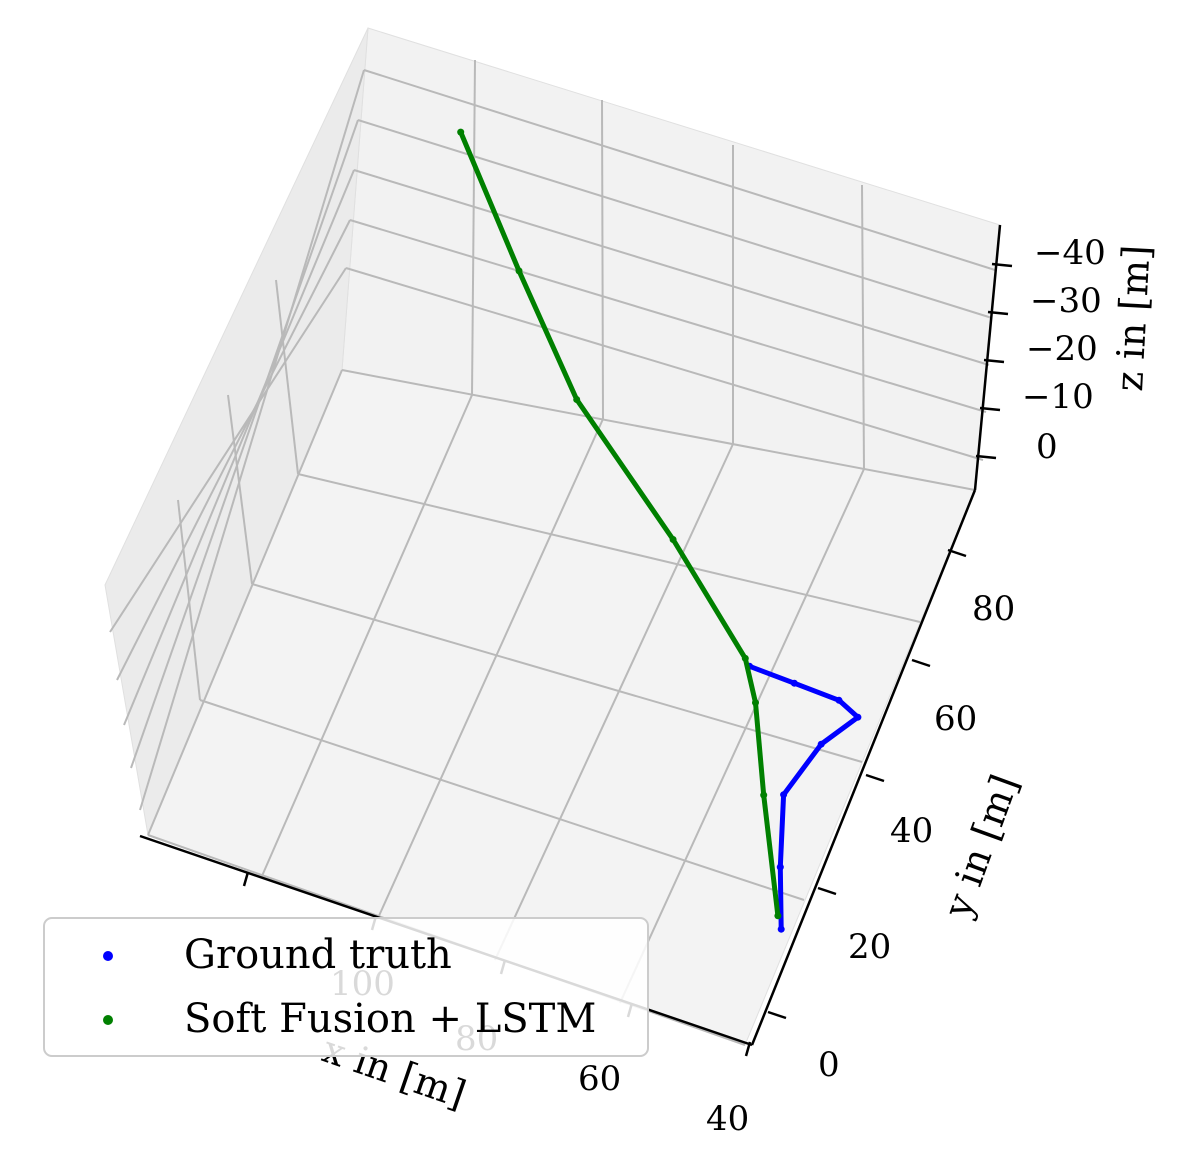 The width and height of the screenshot is (1196, 1164). I want to click on y-tick-label: 60, so click(955, 719).